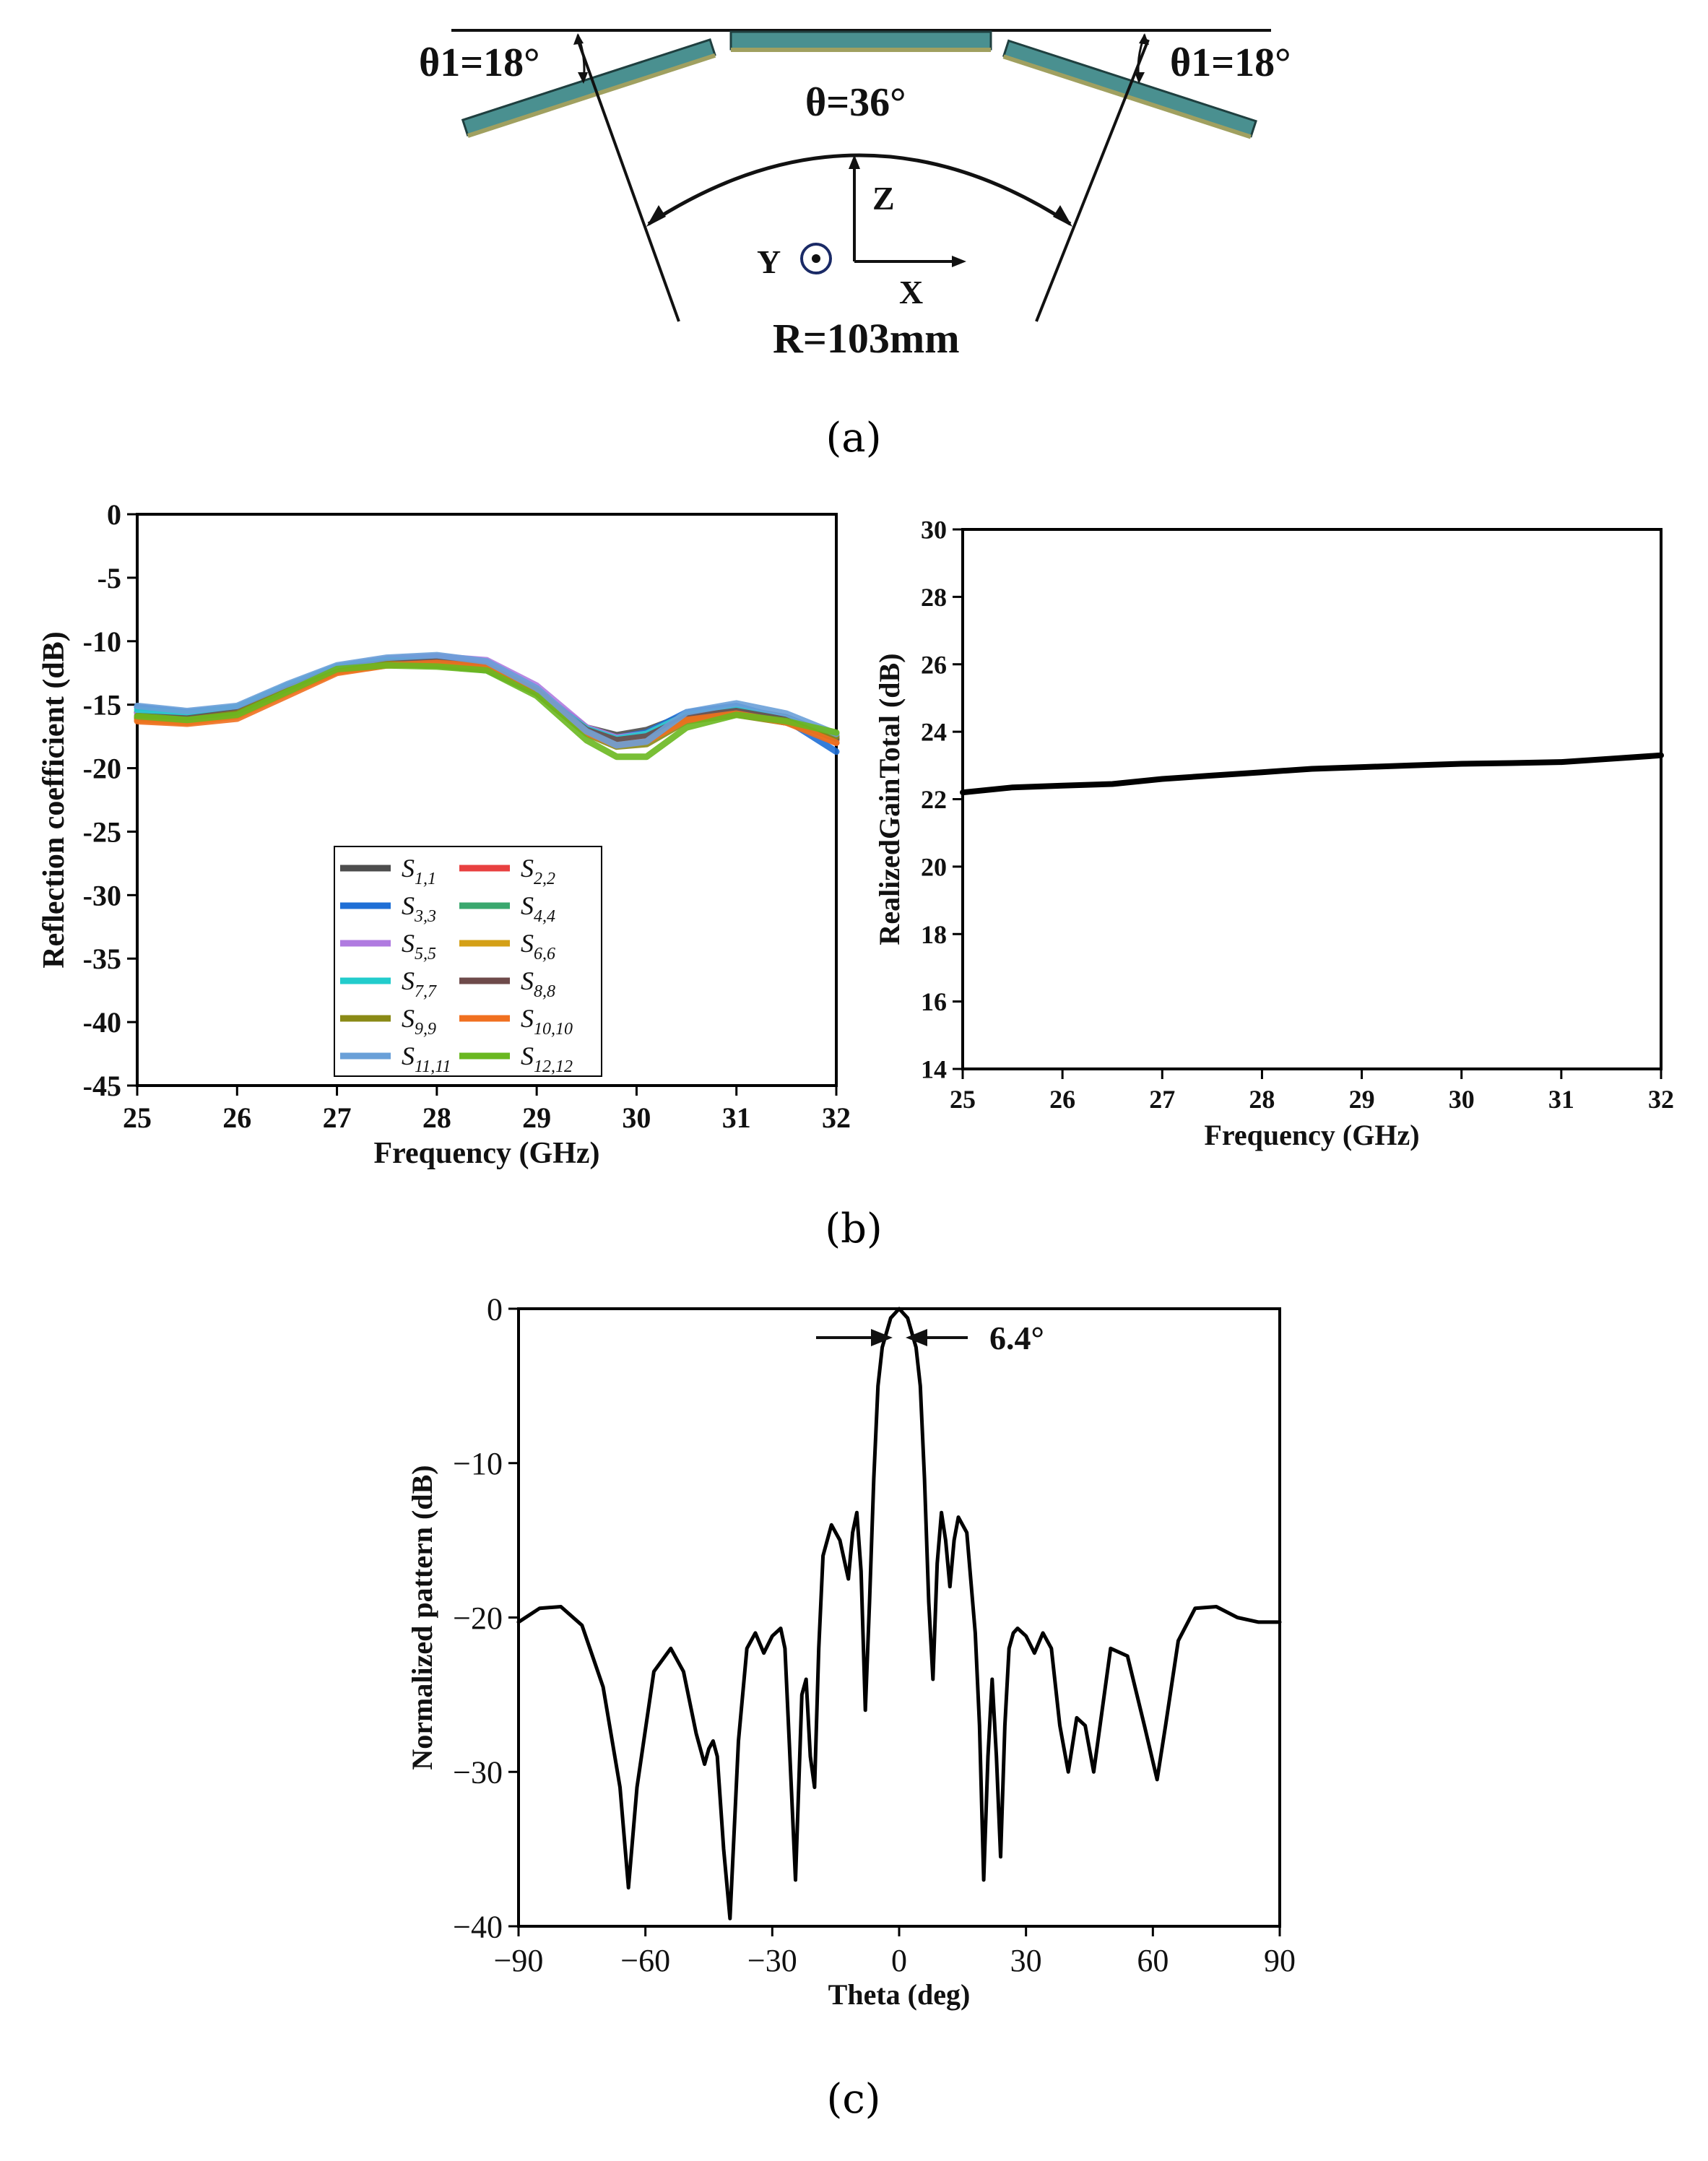 Image resolution: width=1708 pixels, height=2161 pixels. I want to click on series-line-pattern, so click(899, 1614).